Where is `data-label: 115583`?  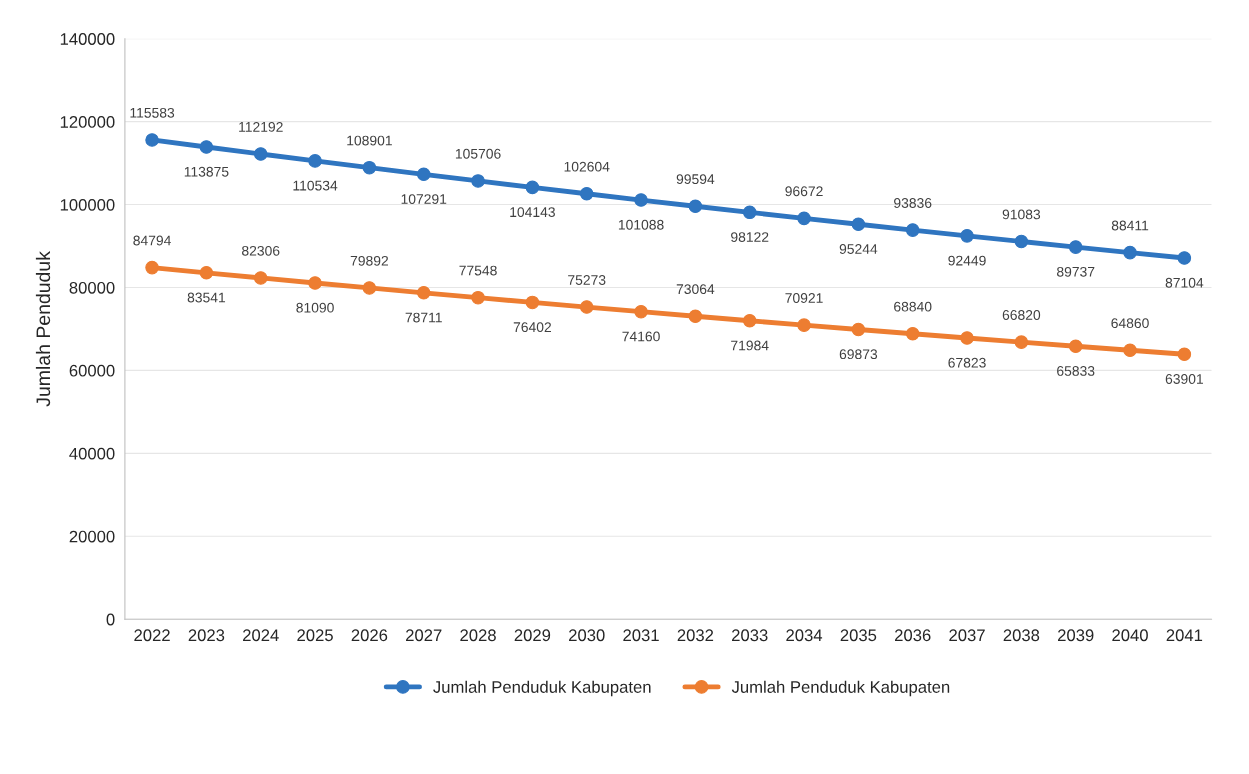
data-label: 115583 is located at coordinates (152, 112).